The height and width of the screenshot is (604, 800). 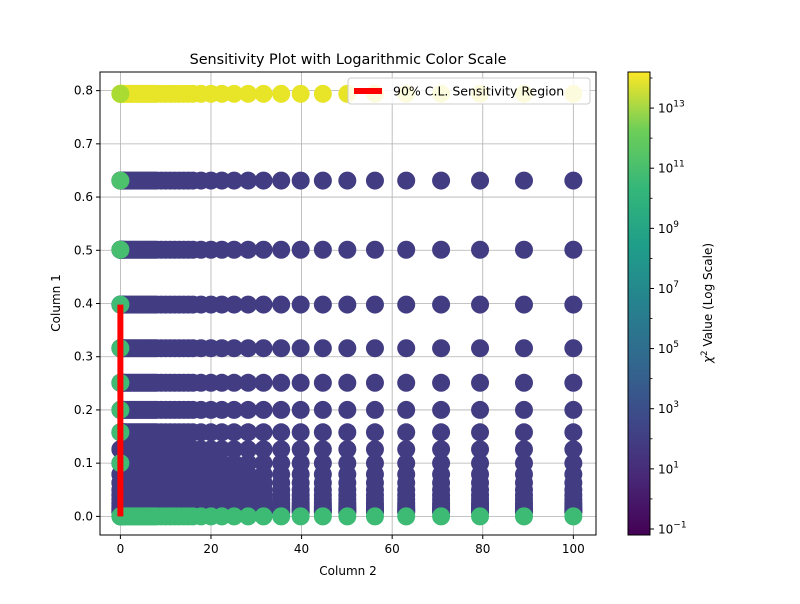 What do you see at coordinates (668, 468) in the screenshot?
I see `colorbar-tick-label: 10¹` at bounding box center [668, 468].